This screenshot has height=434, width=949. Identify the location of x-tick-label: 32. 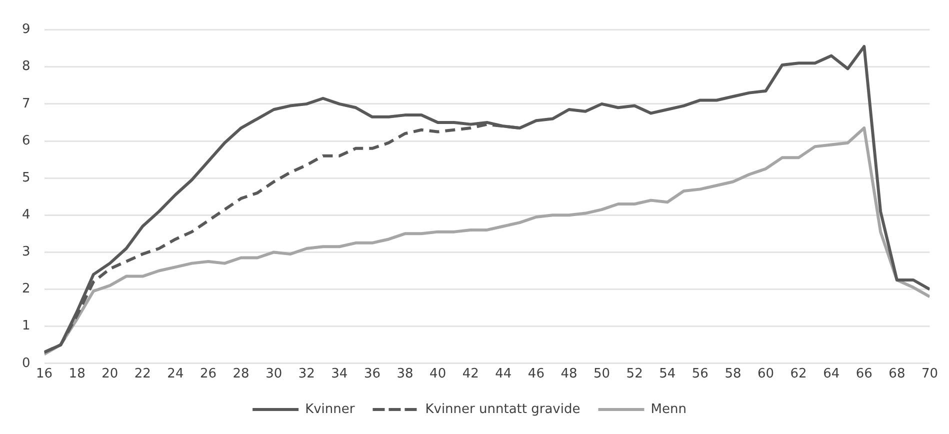
(306, 374).